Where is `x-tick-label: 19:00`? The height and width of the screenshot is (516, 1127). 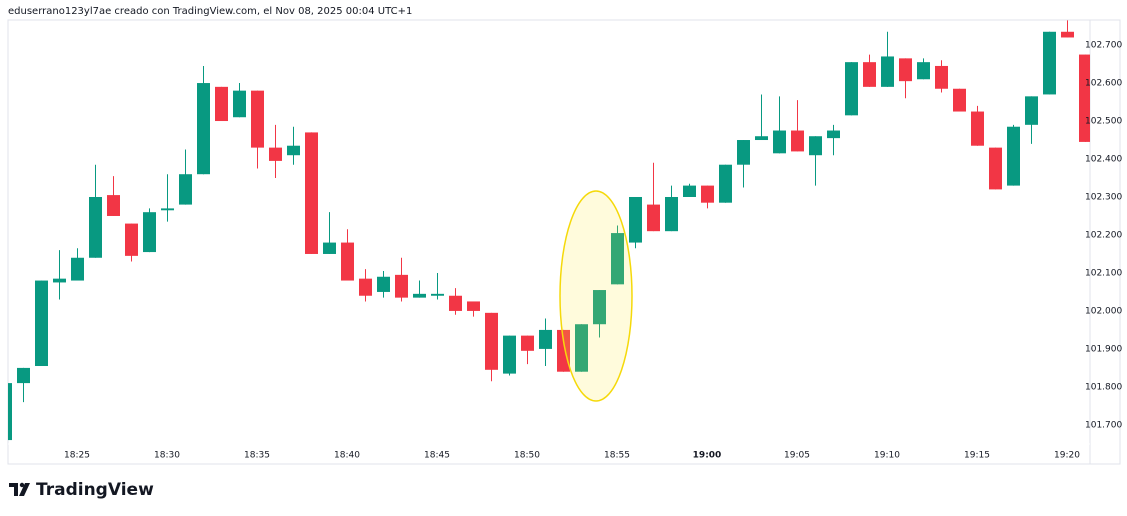 x-tick-label: 19:00 is located at coordinates (707, 456).